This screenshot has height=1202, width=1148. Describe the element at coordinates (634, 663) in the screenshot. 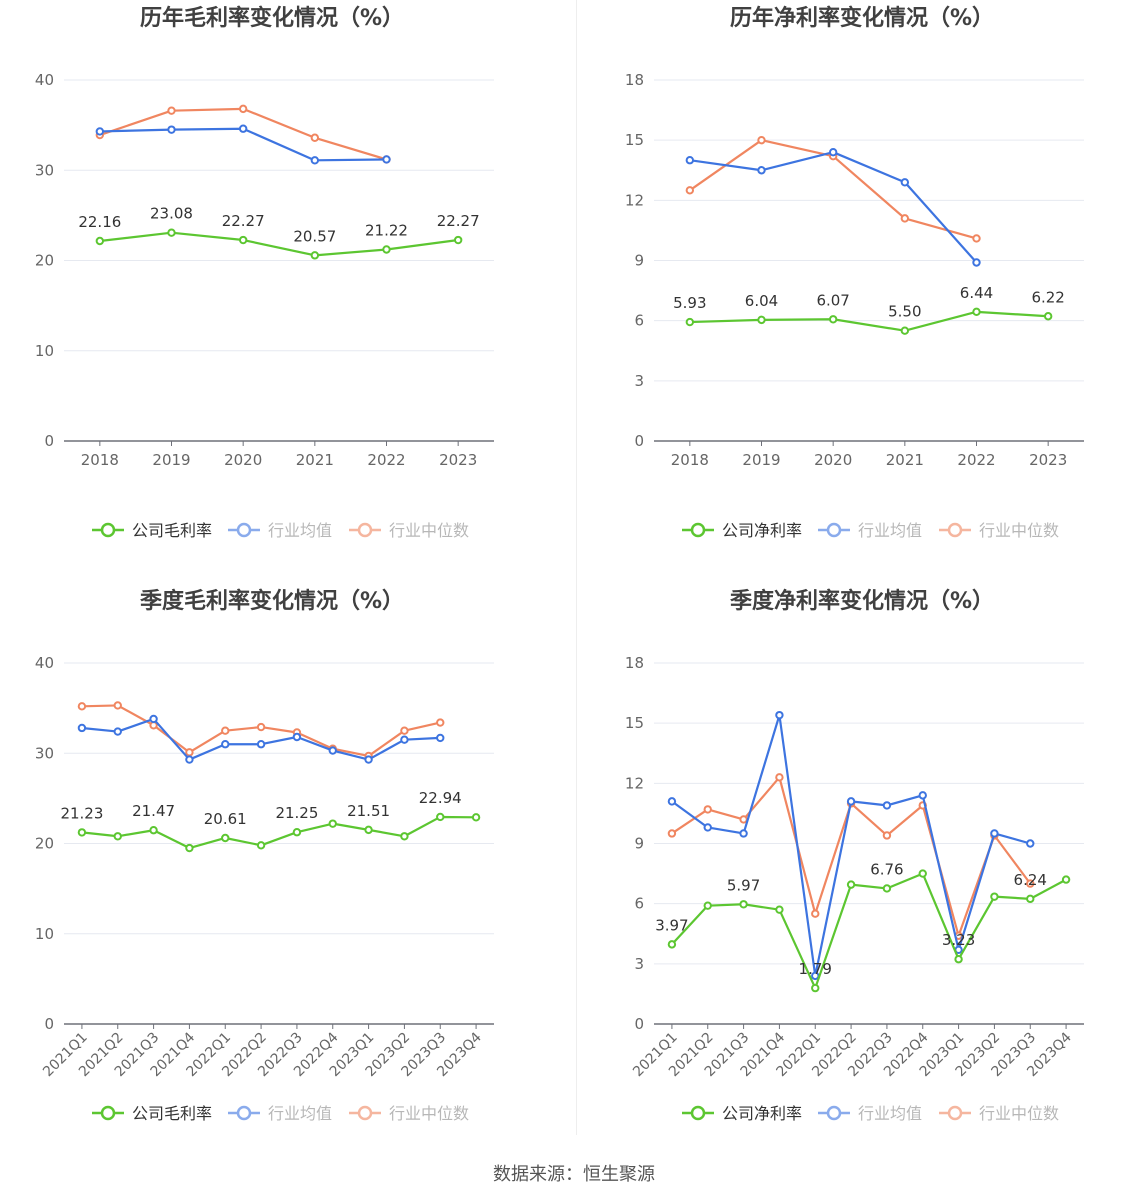

I see `y-tick-label: 18` at that location.